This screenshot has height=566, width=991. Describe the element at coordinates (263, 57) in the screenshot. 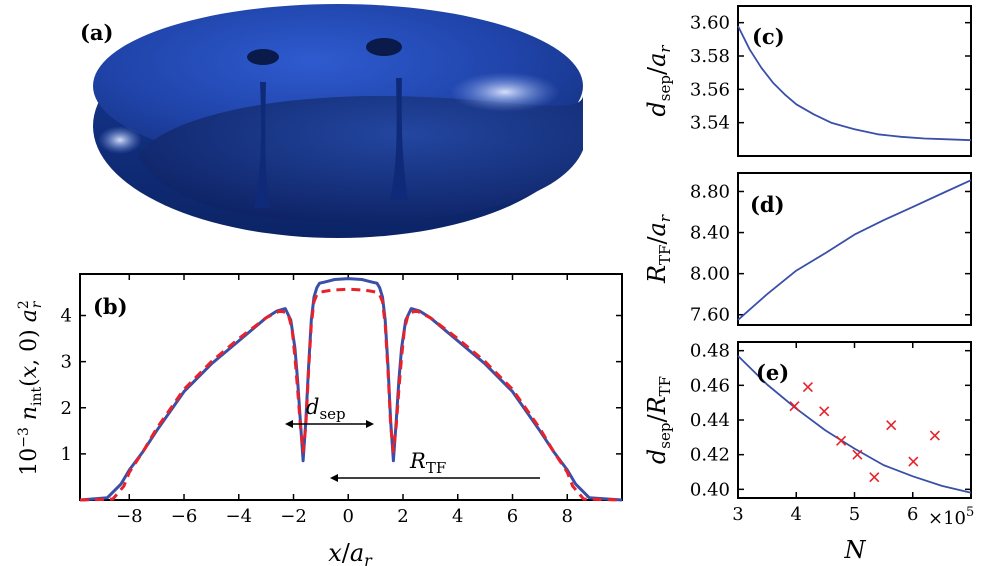

I see `vortex-hole-left` at that location.